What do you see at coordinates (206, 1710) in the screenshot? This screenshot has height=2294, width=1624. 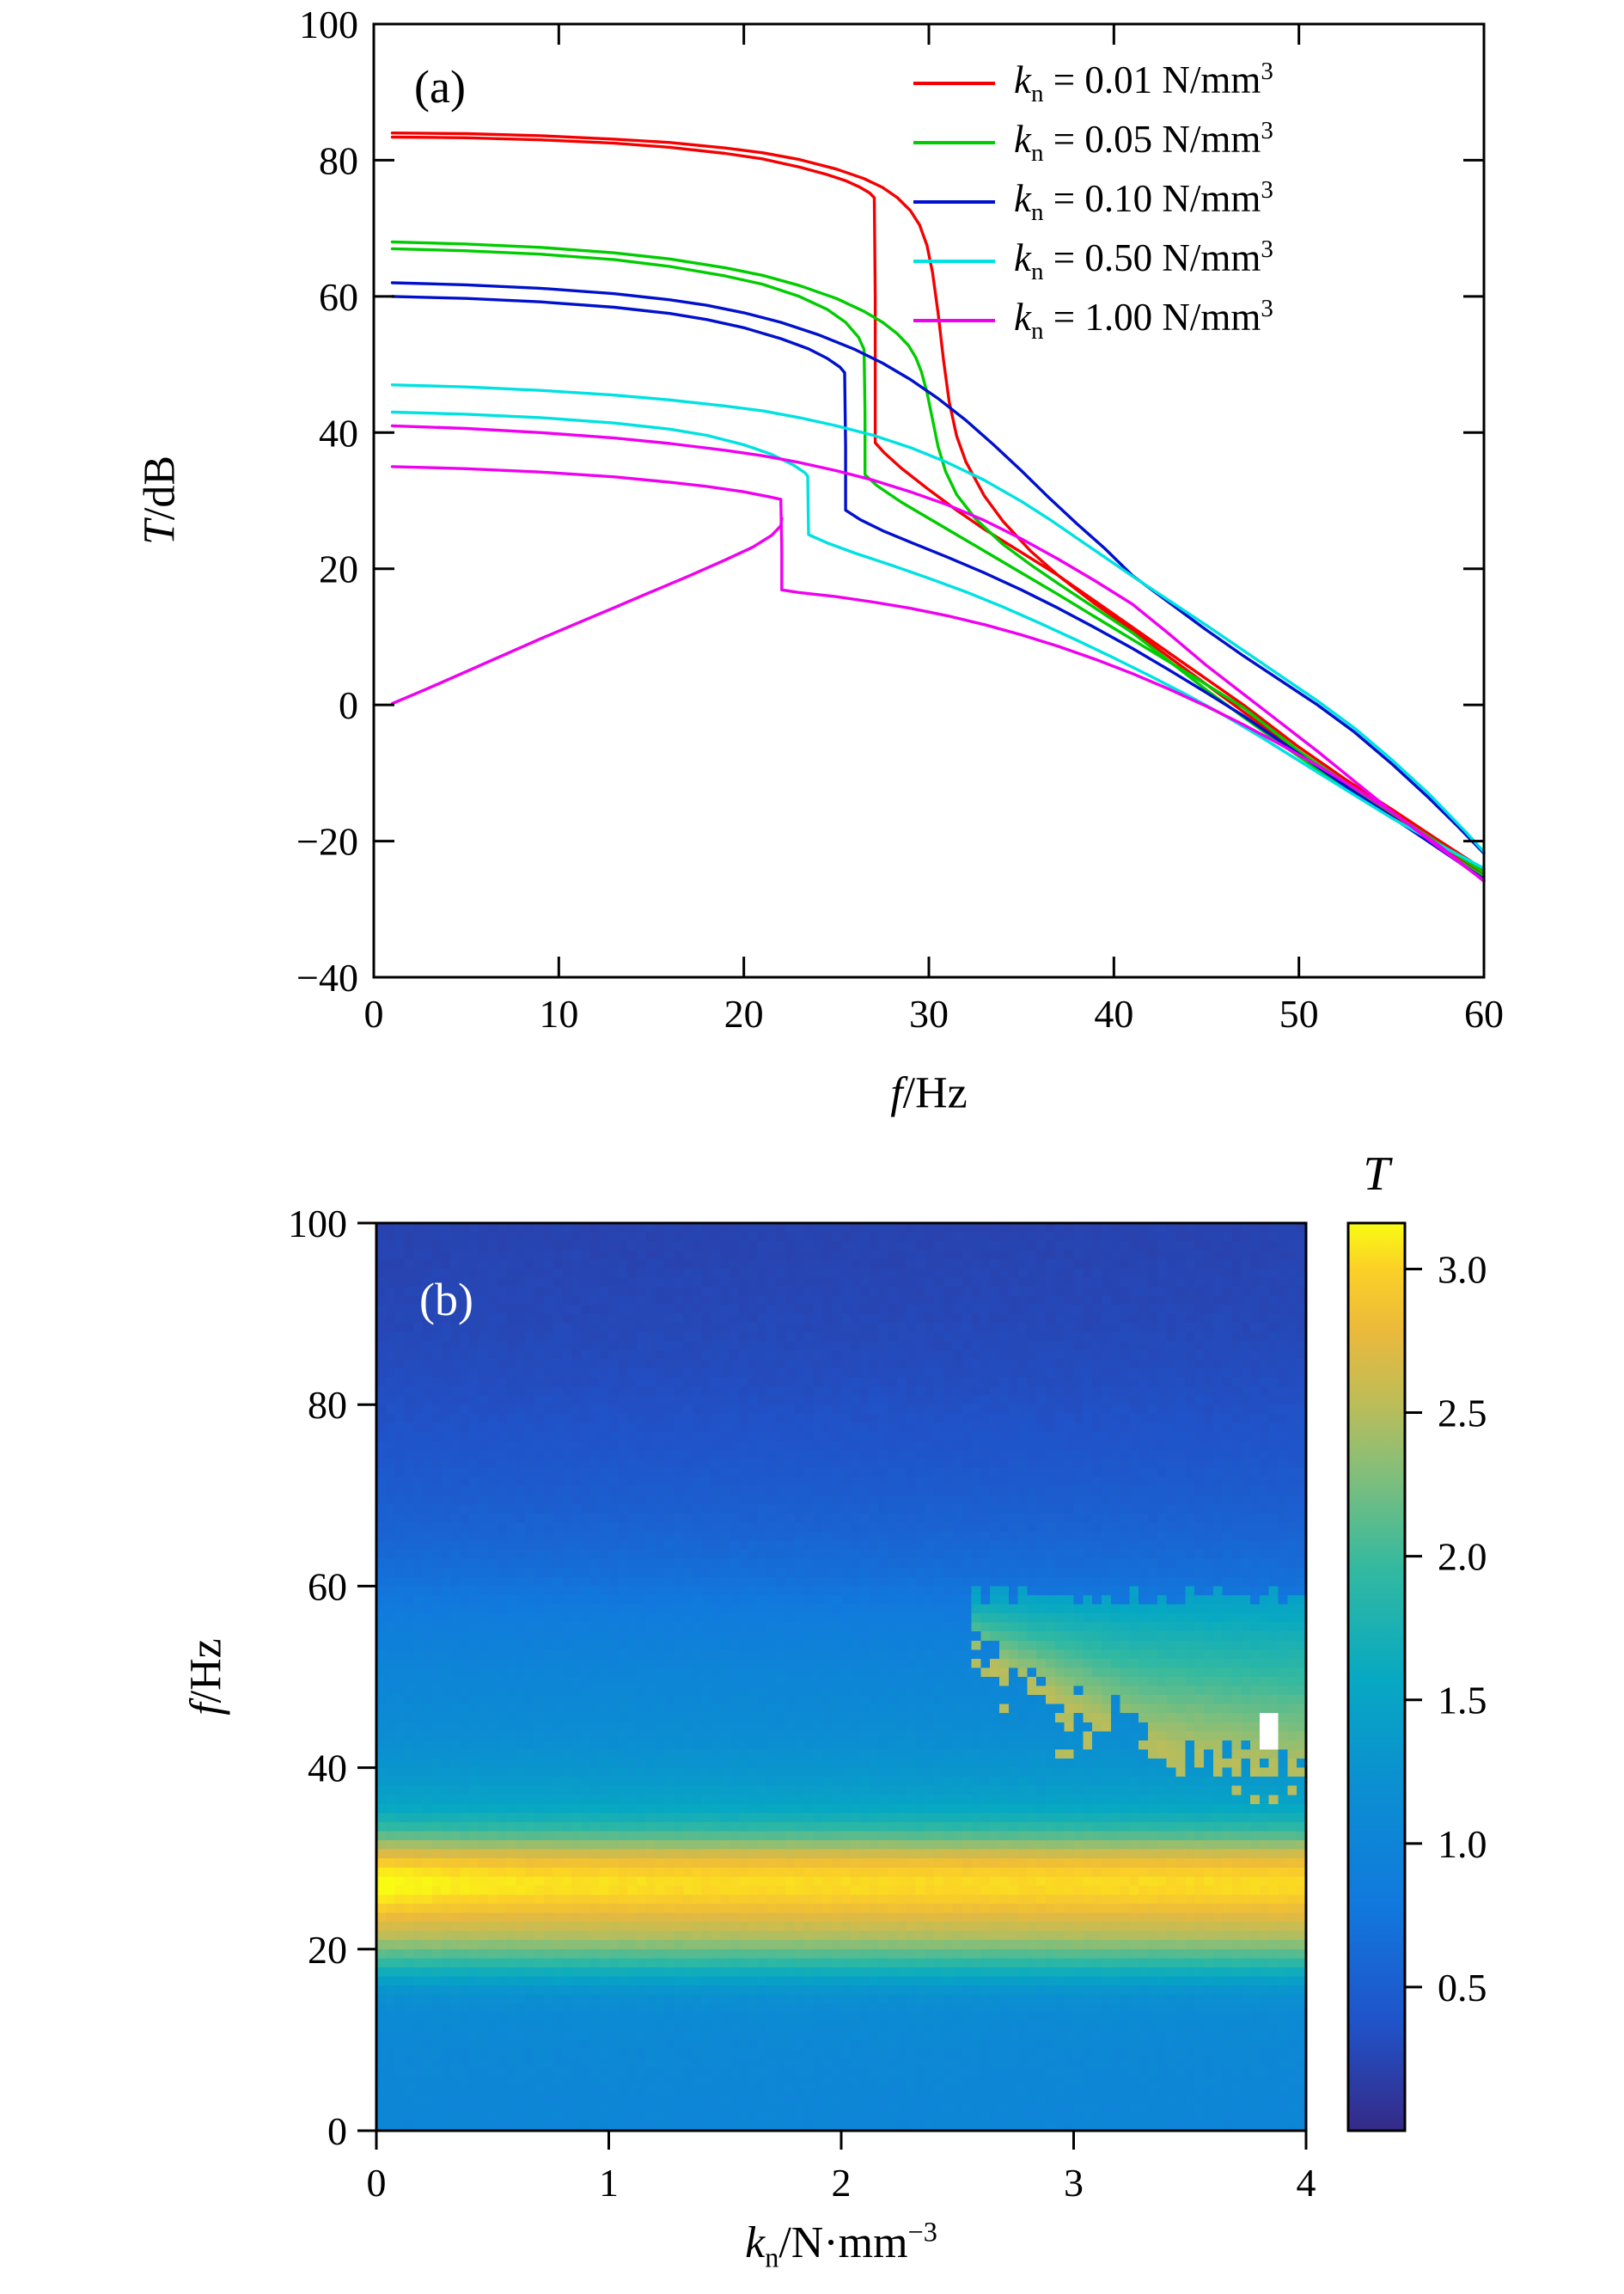 I see `y-axis-variable: f` at bounding box center [206, 1710].